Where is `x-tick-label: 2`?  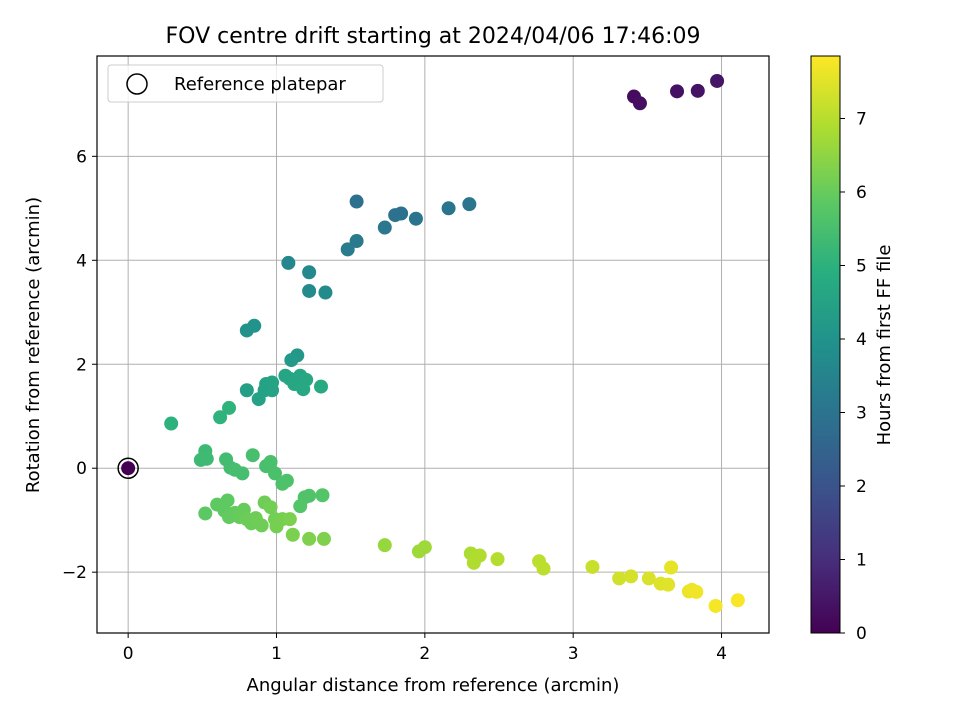
x-tick-label: 2 is located at coordinates (424, 654).